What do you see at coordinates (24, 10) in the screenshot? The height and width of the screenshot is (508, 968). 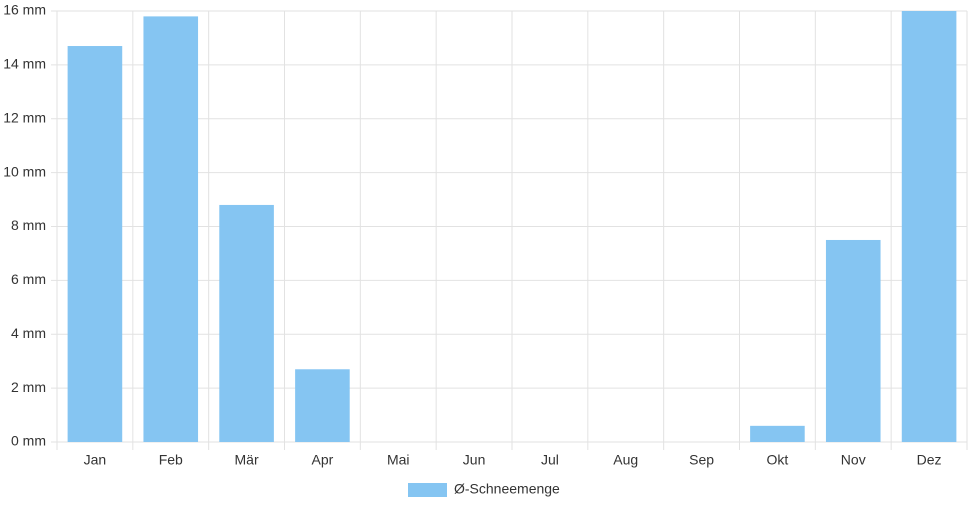 I see `y-tick-label: 16 mm` at bounding box center [24, 10].